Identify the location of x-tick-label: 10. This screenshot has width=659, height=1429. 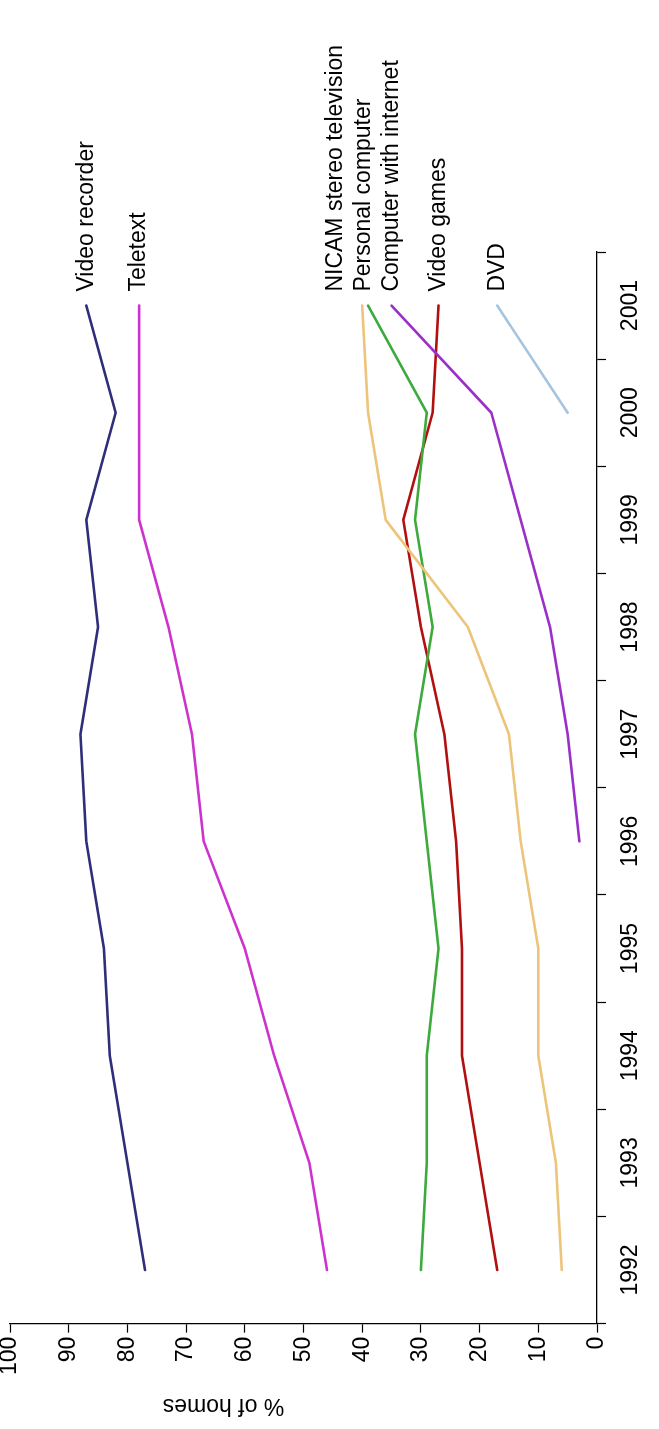
(536, 1349).